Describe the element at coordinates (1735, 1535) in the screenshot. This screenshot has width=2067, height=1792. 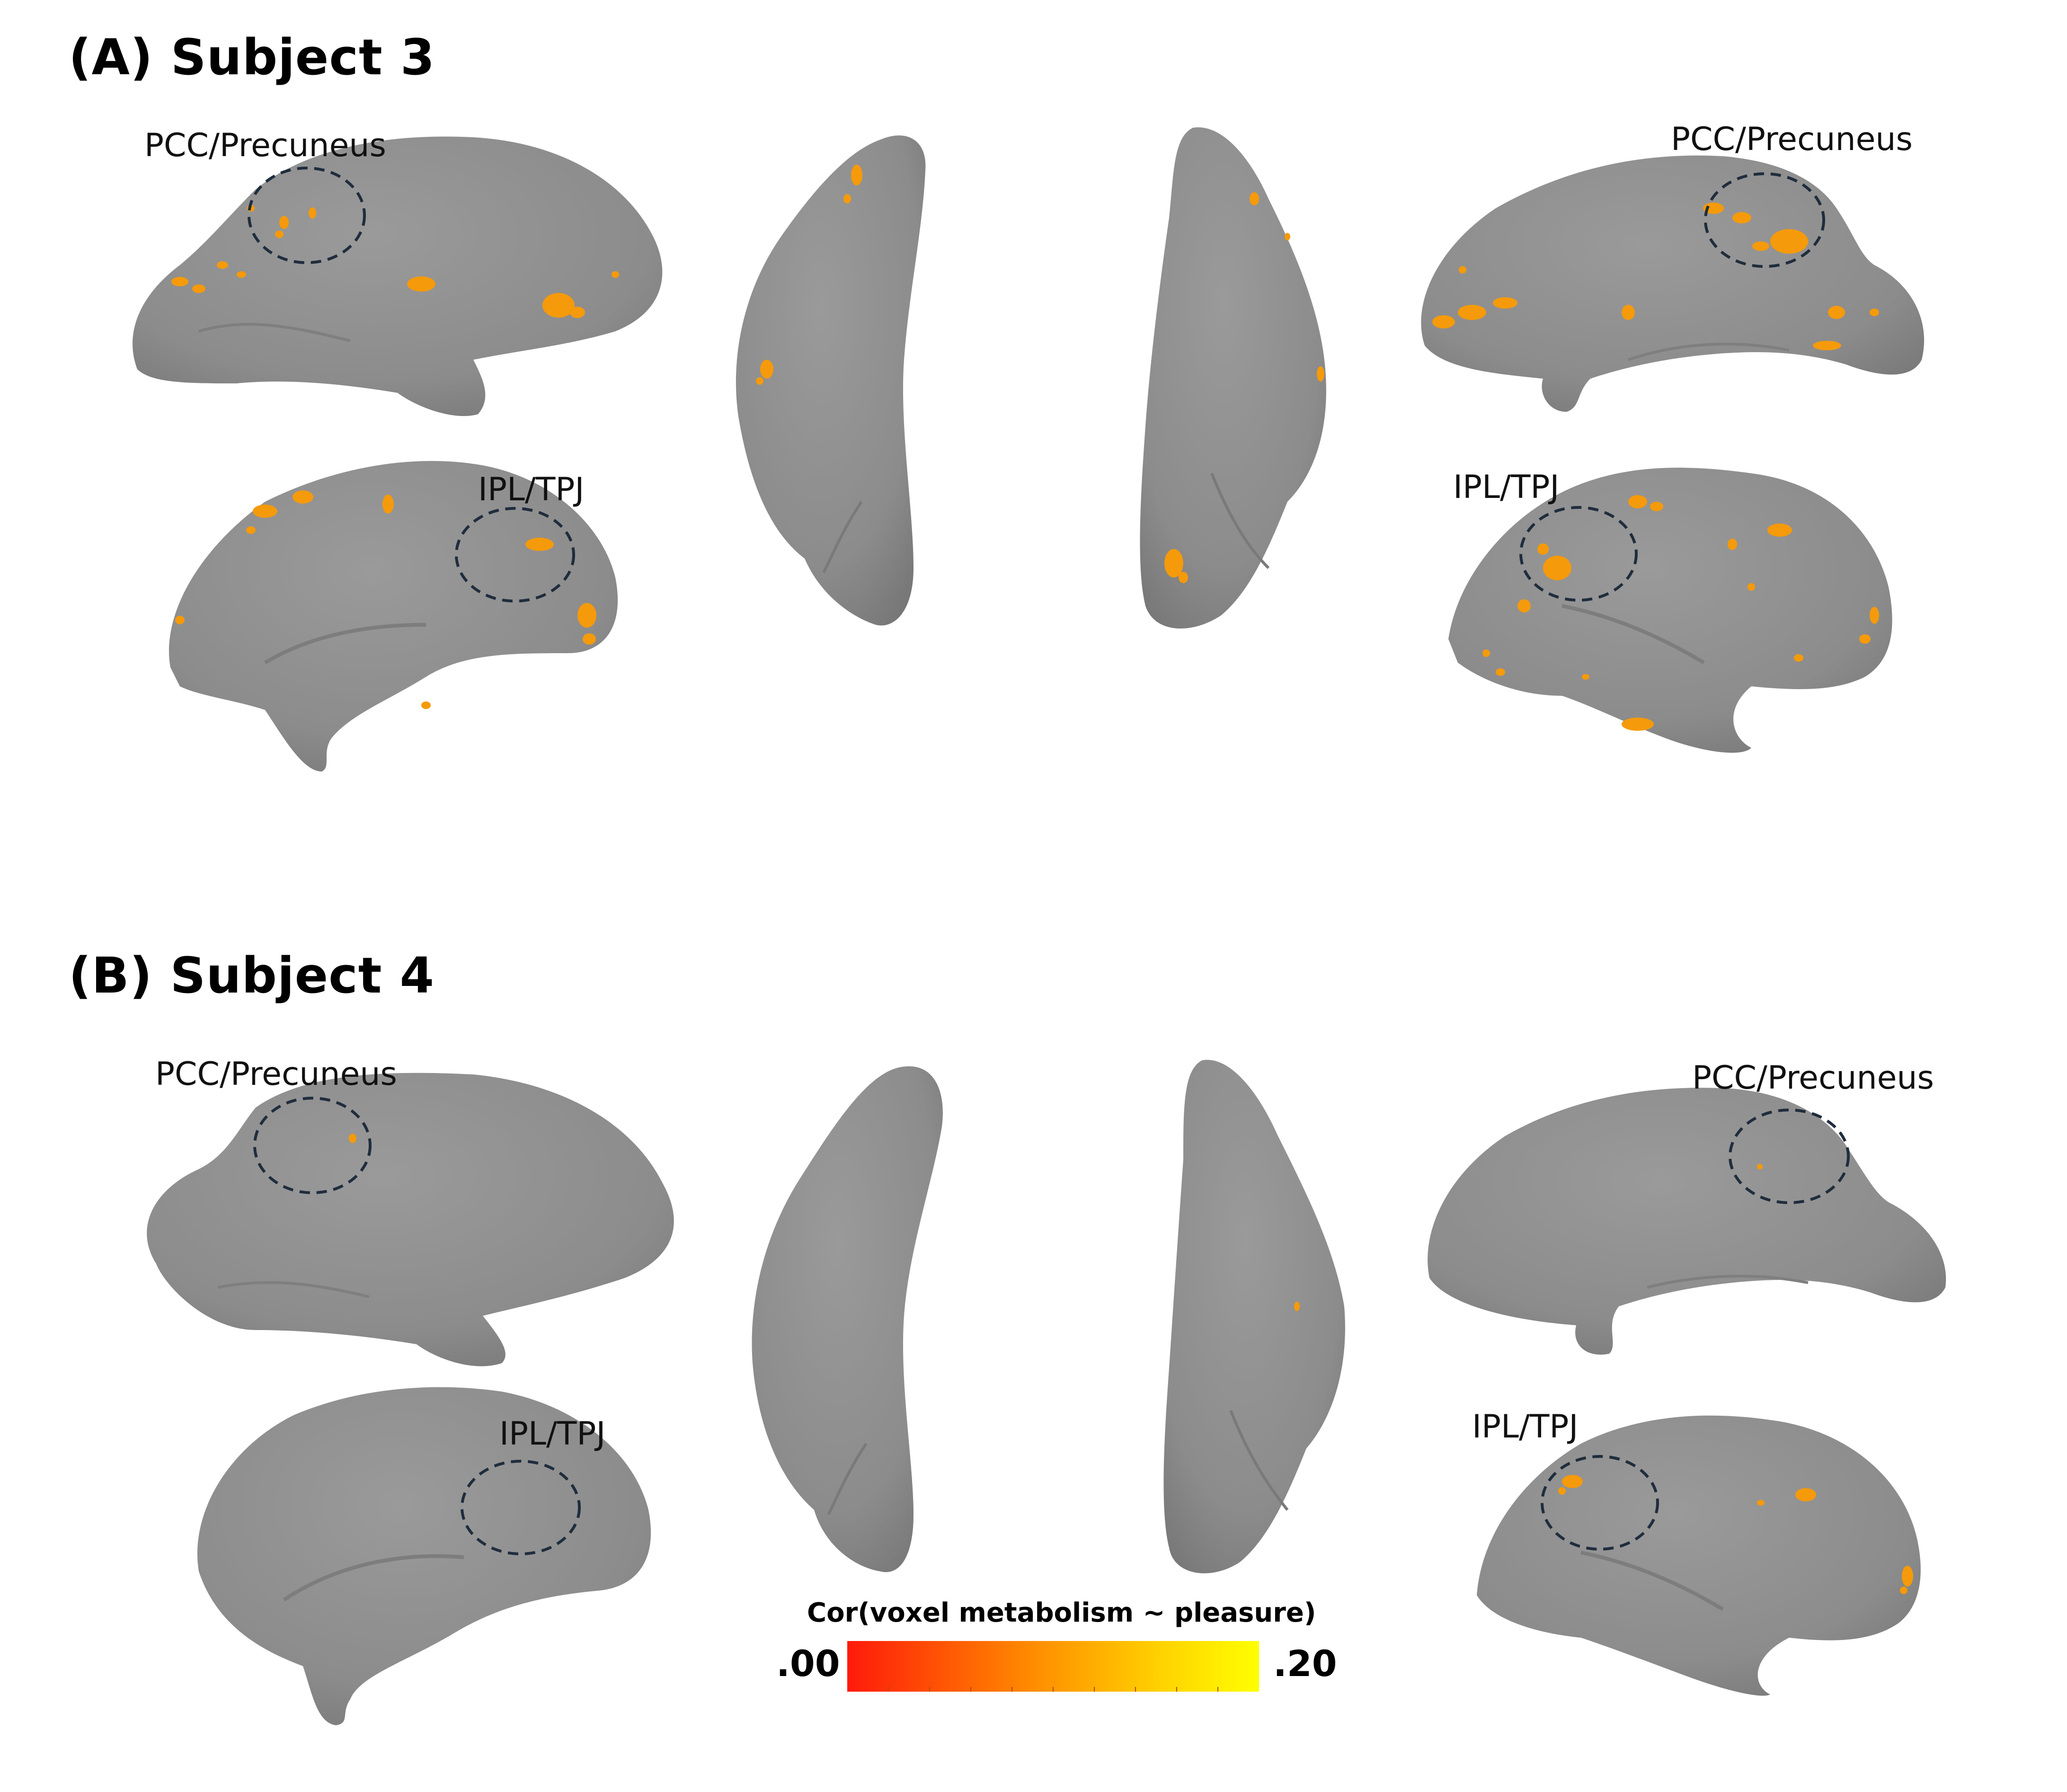
I see `b-right-lateral-activations` at that location.